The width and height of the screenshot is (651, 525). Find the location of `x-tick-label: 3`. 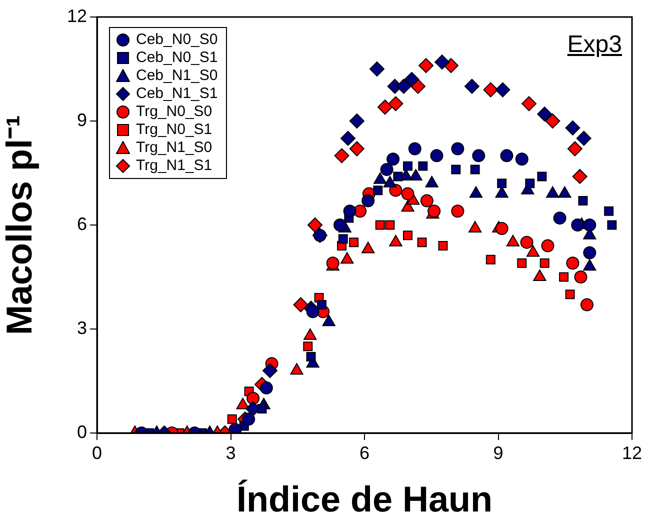

x-tick-label: 3 is located at coordinates (231, 452).